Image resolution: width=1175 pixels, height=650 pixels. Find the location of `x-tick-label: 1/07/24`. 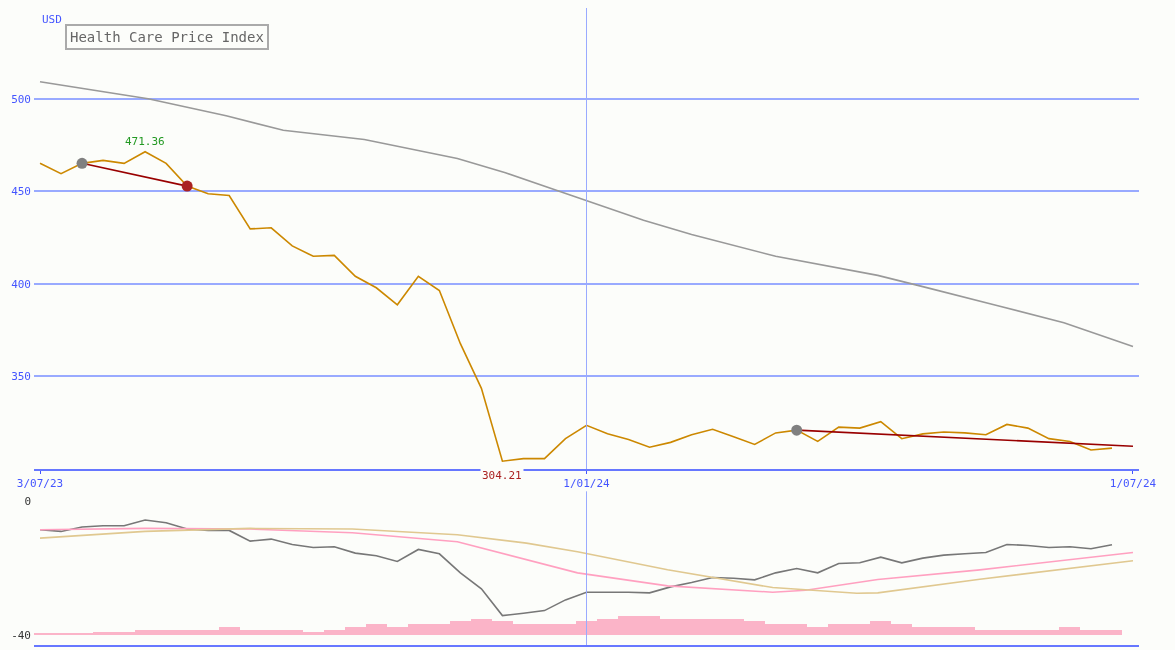

x-tick-label: 1/07/24 is located at coordinates (1133, 484).